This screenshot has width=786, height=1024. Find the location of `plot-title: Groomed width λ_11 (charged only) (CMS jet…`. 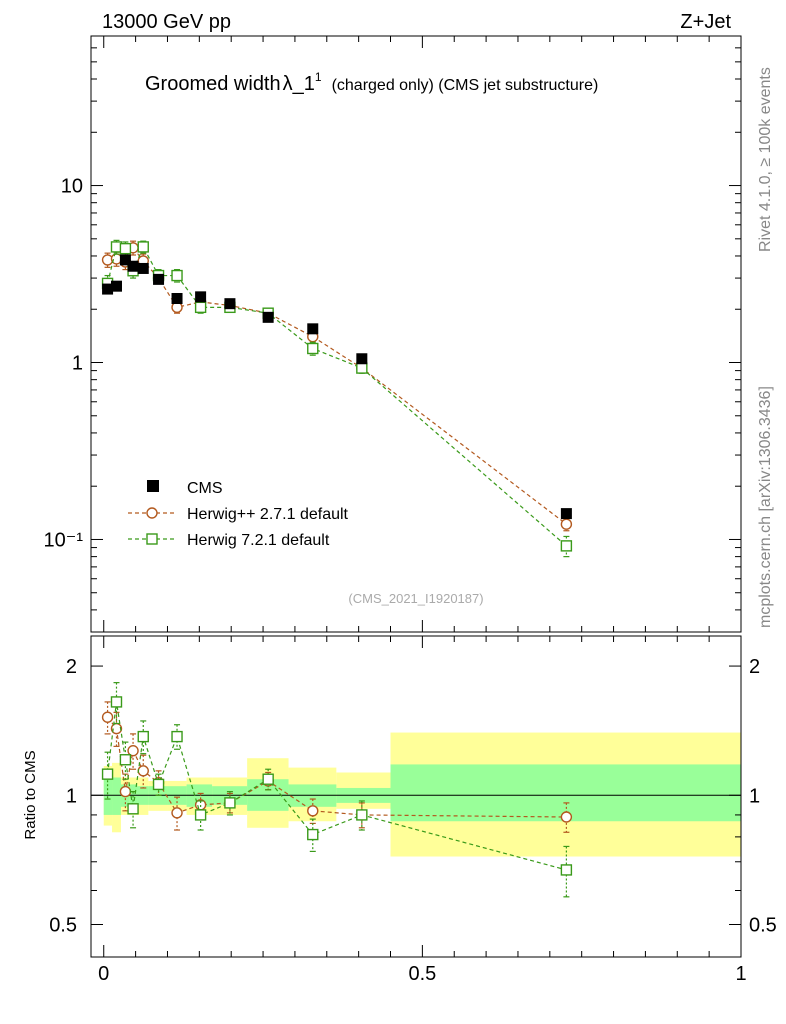

plot-title: Groomed width λ_11 (charged only) (CMS jet… is located at coordinates (371, 82).